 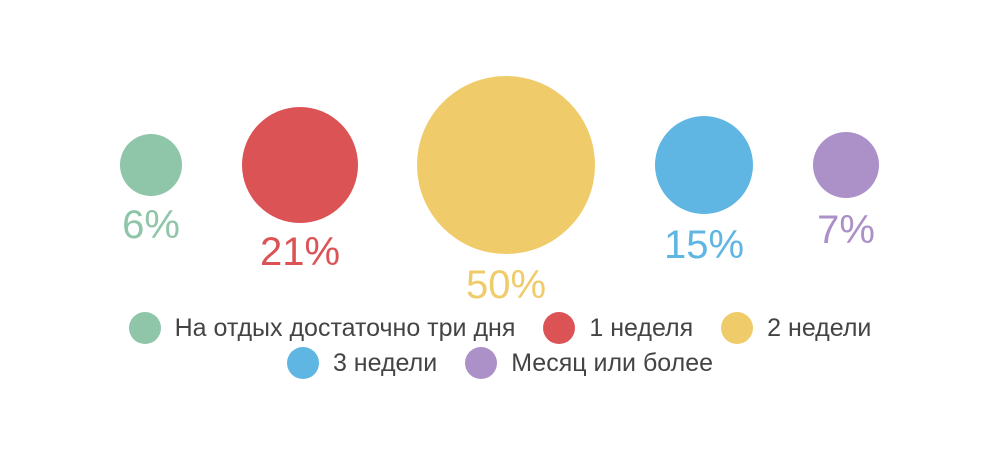 I want to click on legend-item-three-days: На отдых достаточно три дня, so click(x=322, y=328).